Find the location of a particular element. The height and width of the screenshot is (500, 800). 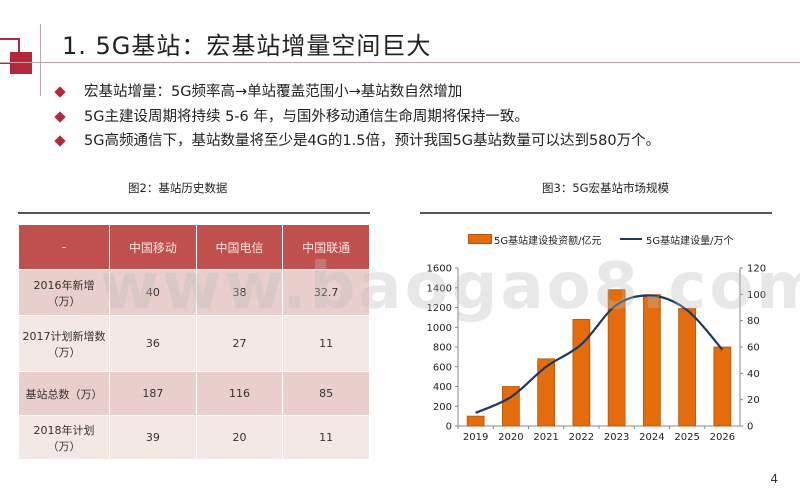

right-tick-label: 60 is located at coordinates (753, 348).